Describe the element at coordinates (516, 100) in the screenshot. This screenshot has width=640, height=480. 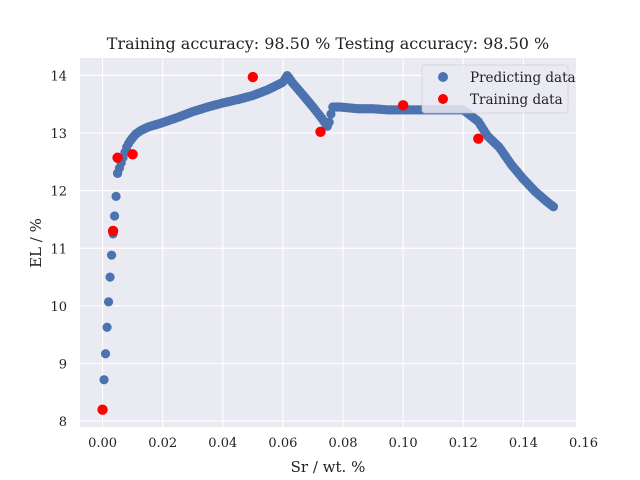
I see `legend-training-label: Training data` at that location.